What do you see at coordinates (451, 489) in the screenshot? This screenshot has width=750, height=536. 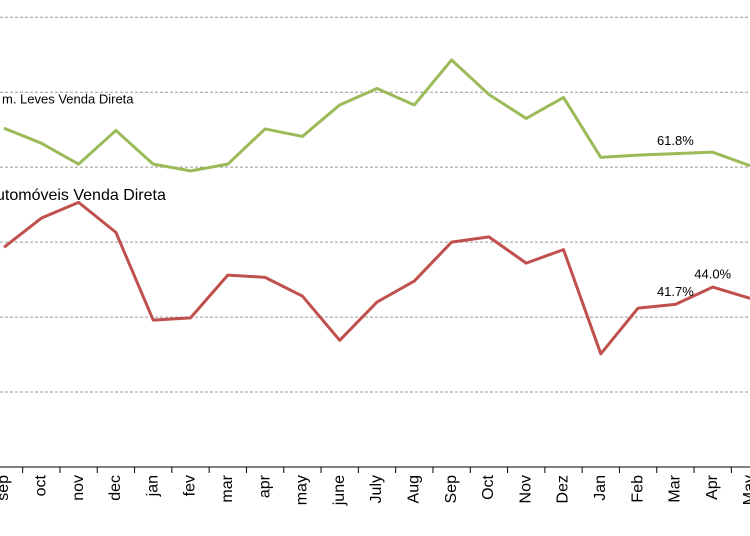 I see `x-tick-label: Sep` at bounding box center [451, 489].